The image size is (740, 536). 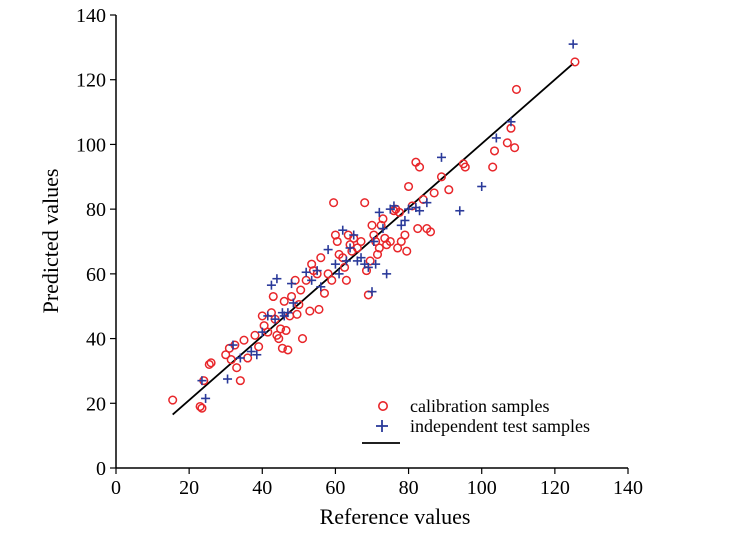 I want to click on legend-calibration-label: calibration samples, so click(x=479, y=406).